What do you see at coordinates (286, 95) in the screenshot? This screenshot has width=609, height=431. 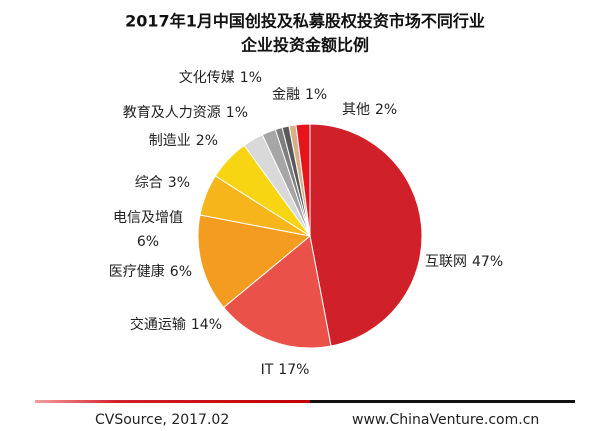 I see `category-label: 金融` at bounding box center [286, 95].